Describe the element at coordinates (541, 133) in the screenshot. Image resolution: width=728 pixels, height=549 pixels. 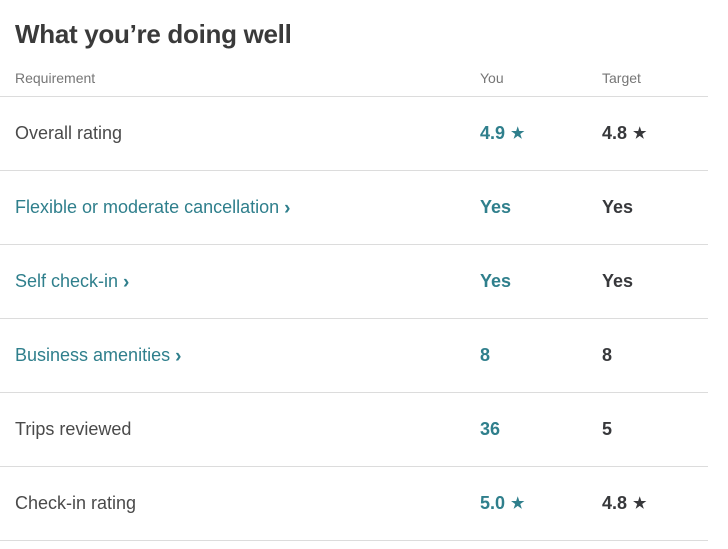
I see `you-value: 4.9 ★` at that location.